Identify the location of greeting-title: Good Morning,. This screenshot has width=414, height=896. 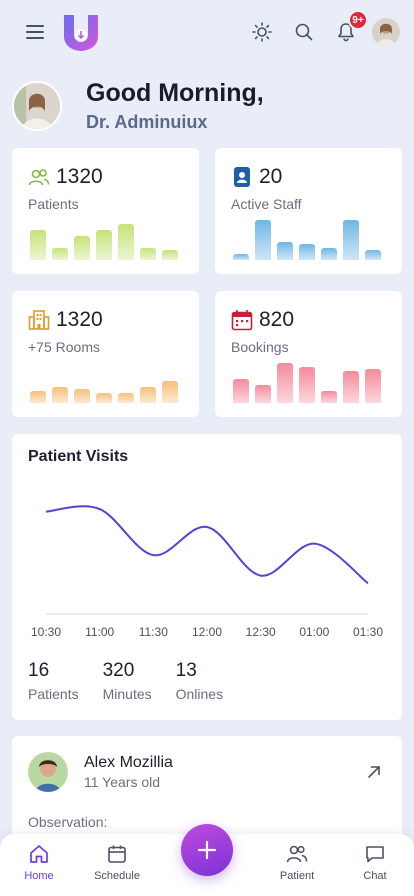
(175, 93).